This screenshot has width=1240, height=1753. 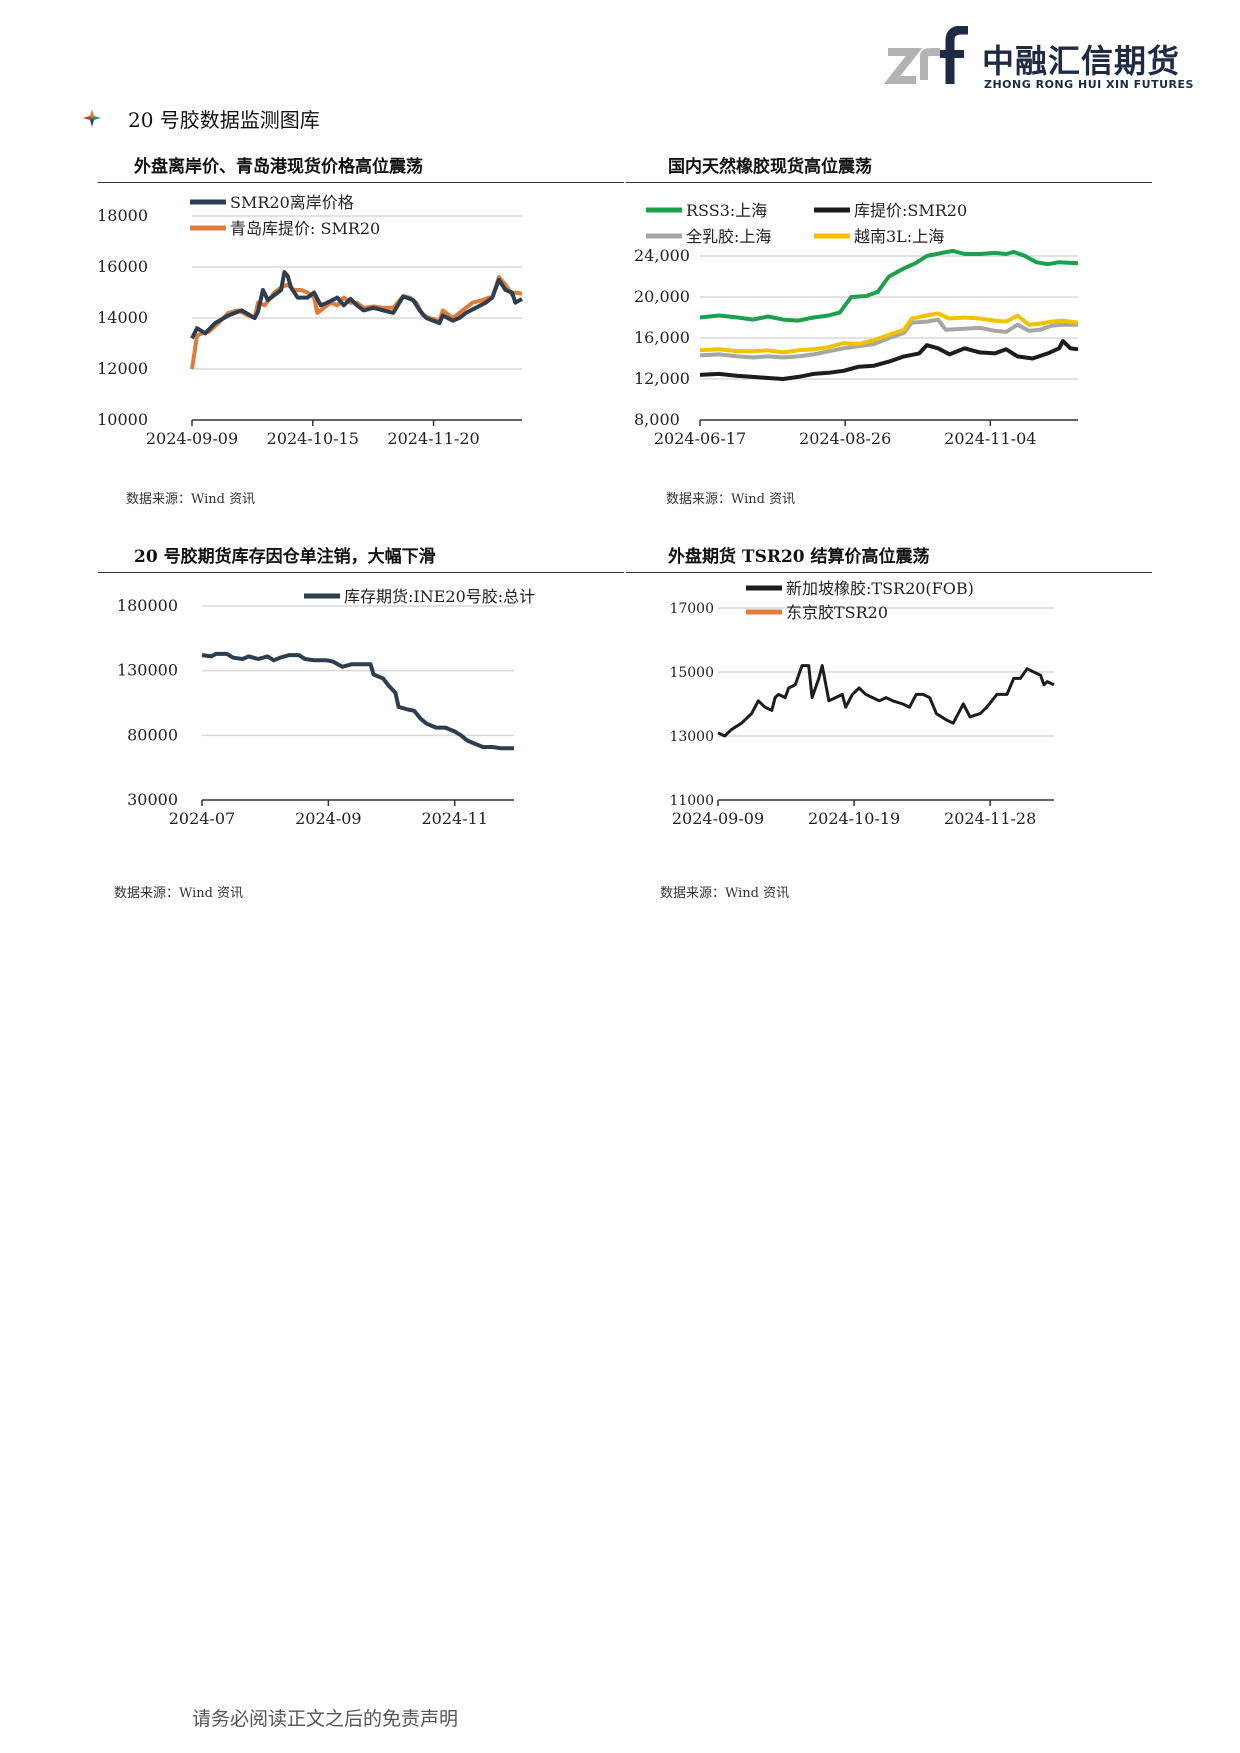 What do you see at coordinates (305, 228) in the screenshot?
I see `legend-label: 青岛库提价: SMR20` at bounding box center [305, 228].